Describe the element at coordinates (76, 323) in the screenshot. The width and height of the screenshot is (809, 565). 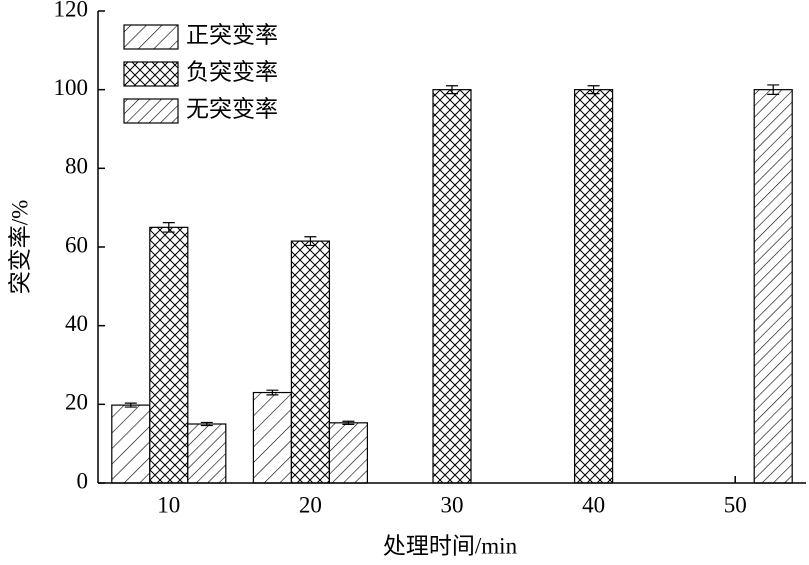
I see `y-tick-label: 40` at that location.